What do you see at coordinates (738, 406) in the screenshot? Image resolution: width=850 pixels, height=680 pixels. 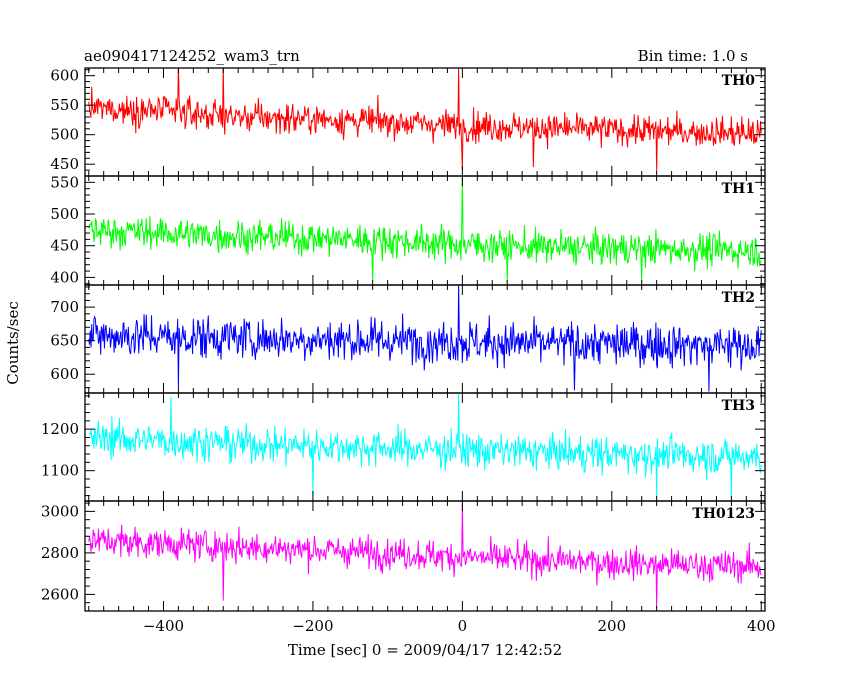 I see `panel-label-th3: TH3` at bounding box center [738, 406].